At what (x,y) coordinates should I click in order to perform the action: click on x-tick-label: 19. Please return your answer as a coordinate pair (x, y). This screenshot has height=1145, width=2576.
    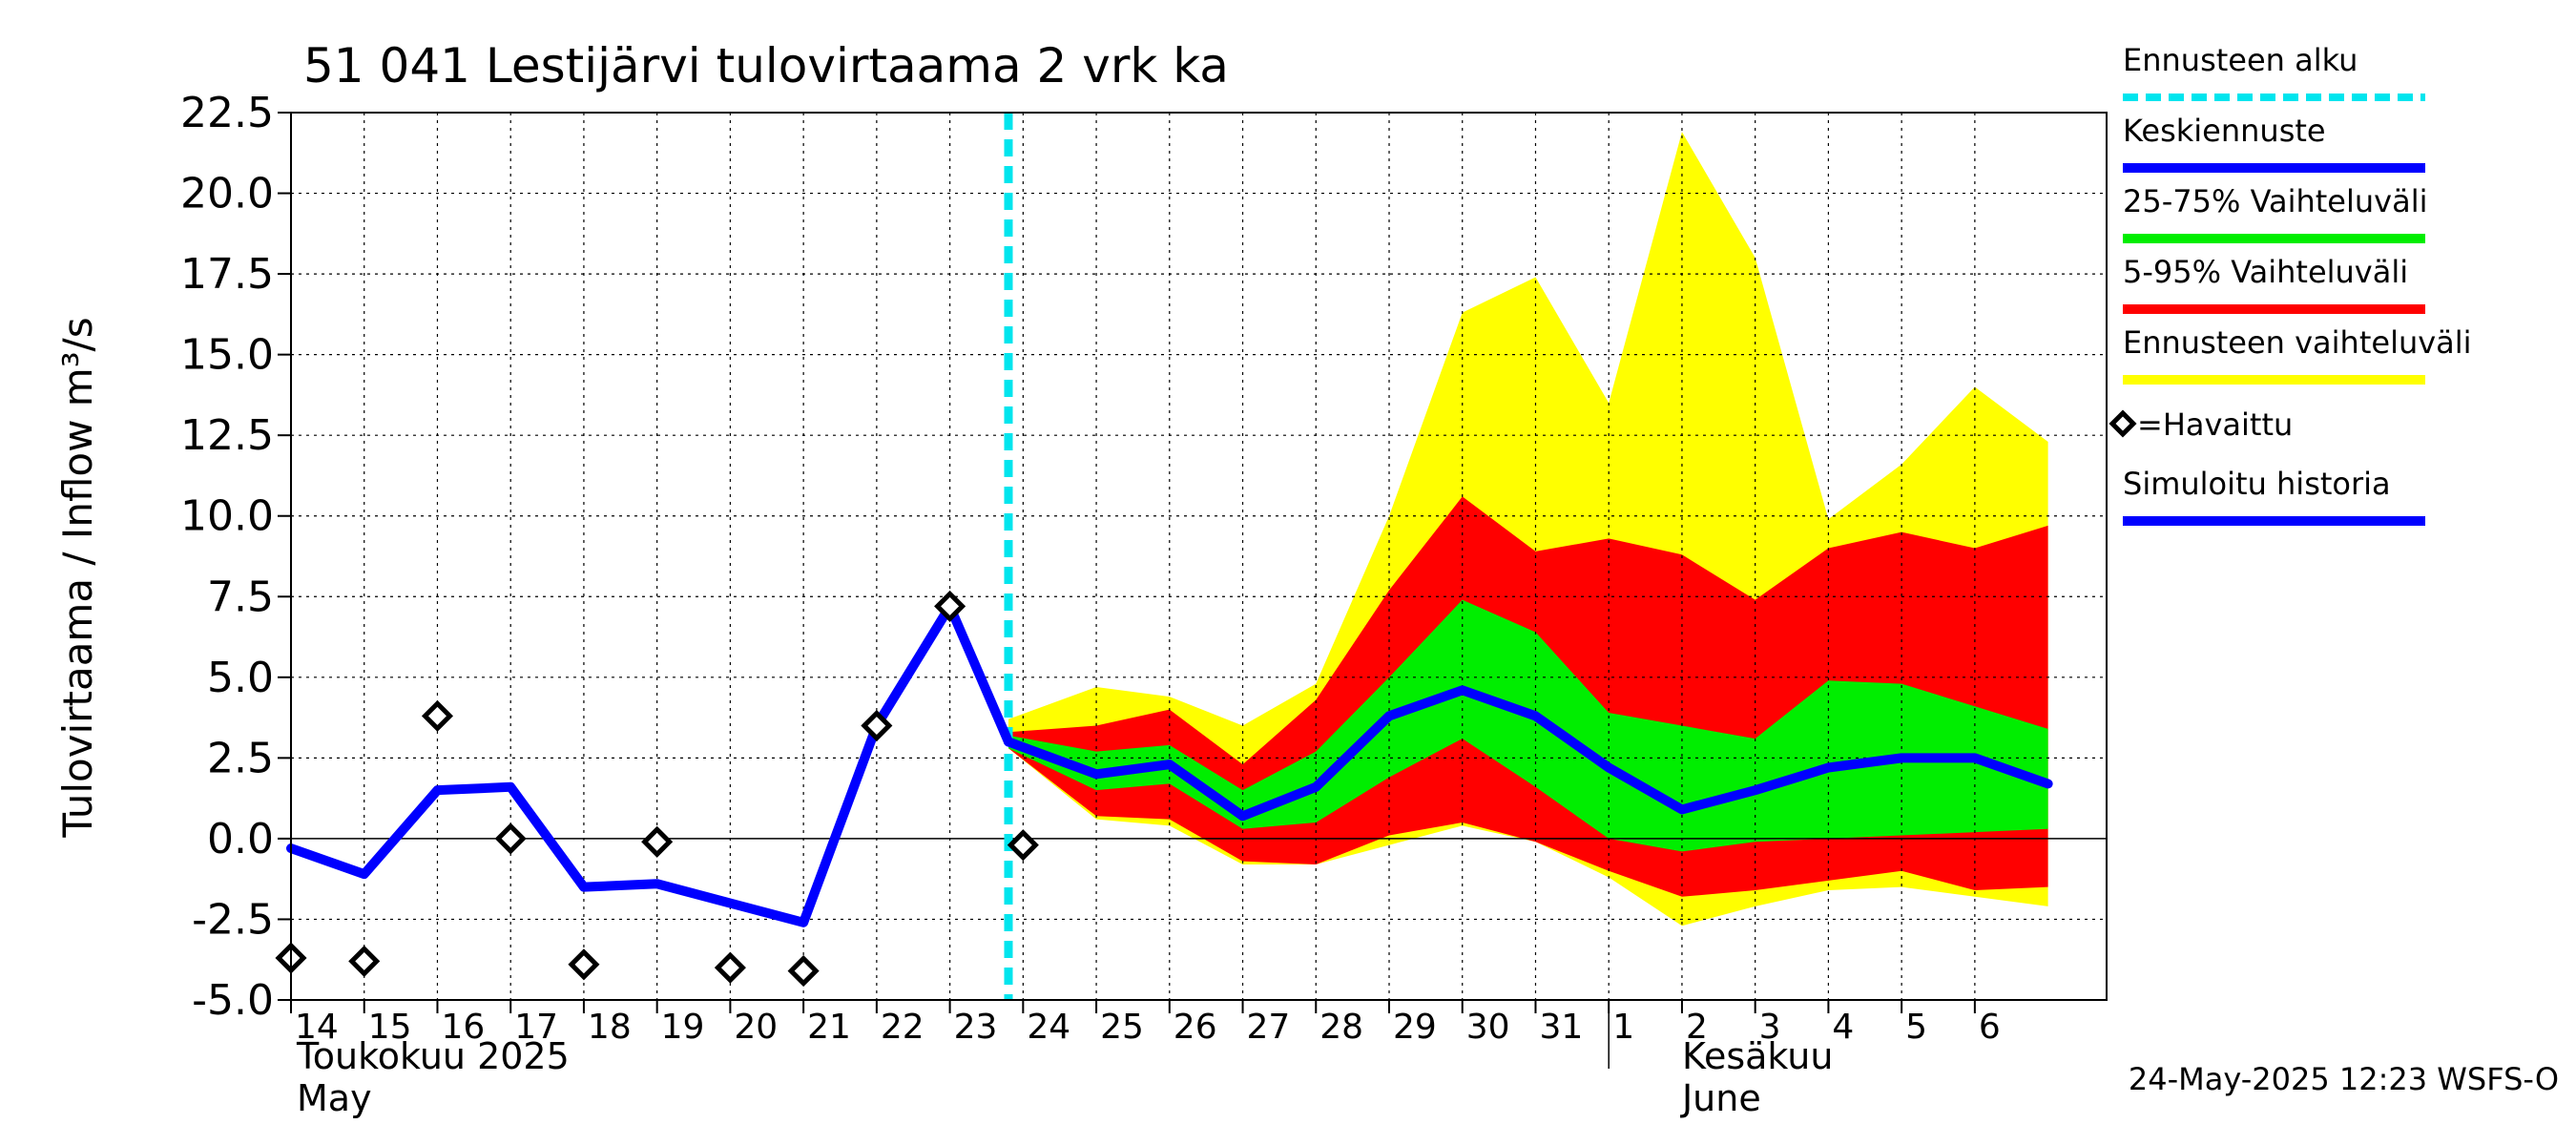
    Looking at the image, I should click on (683, 1027).